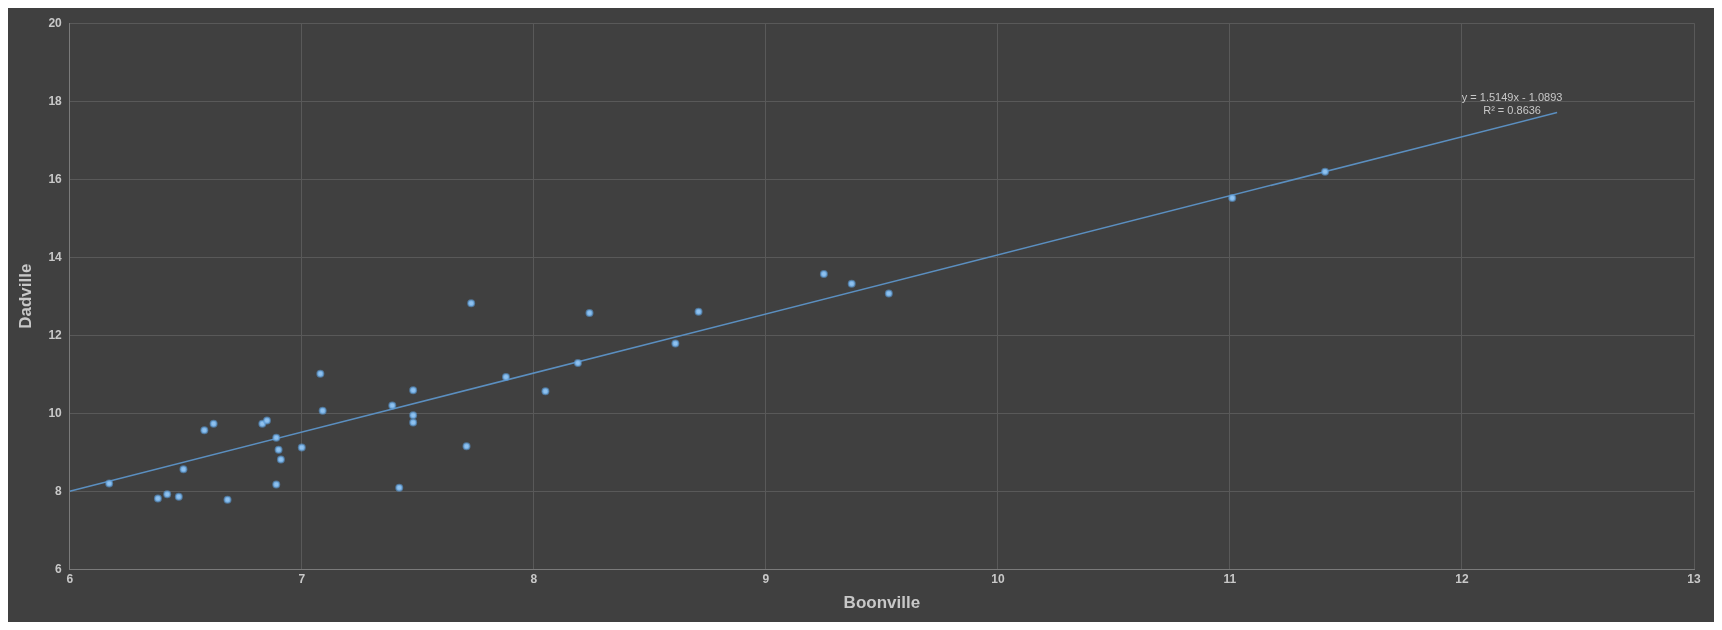  Describe the element at coordinates (534, 578) in the screenshot. I see `x-tick-label: 8` at that location.